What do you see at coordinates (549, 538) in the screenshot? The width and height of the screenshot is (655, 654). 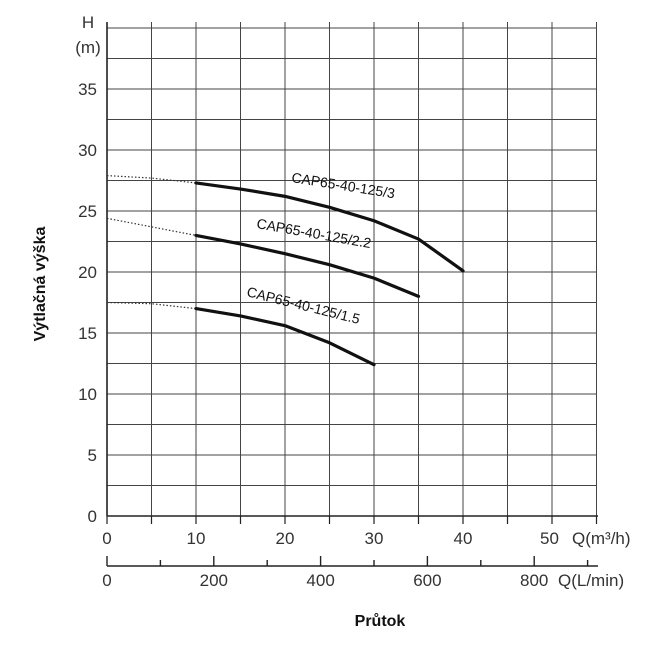 I see `x-tick-label-m3h: 50` at bounding box center [549, 538].